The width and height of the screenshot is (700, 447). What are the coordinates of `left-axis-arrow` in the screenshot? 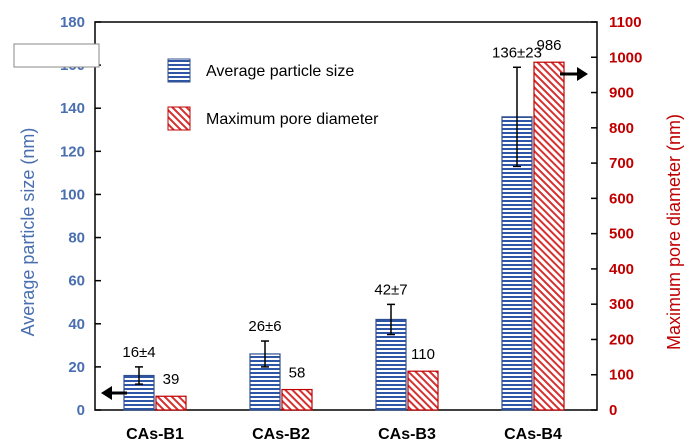 It's located at (114, 393).